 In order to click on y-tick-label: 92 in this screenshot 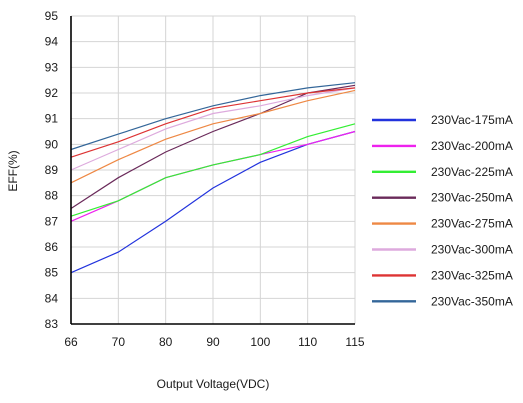, I will do `click(52, 93)`.